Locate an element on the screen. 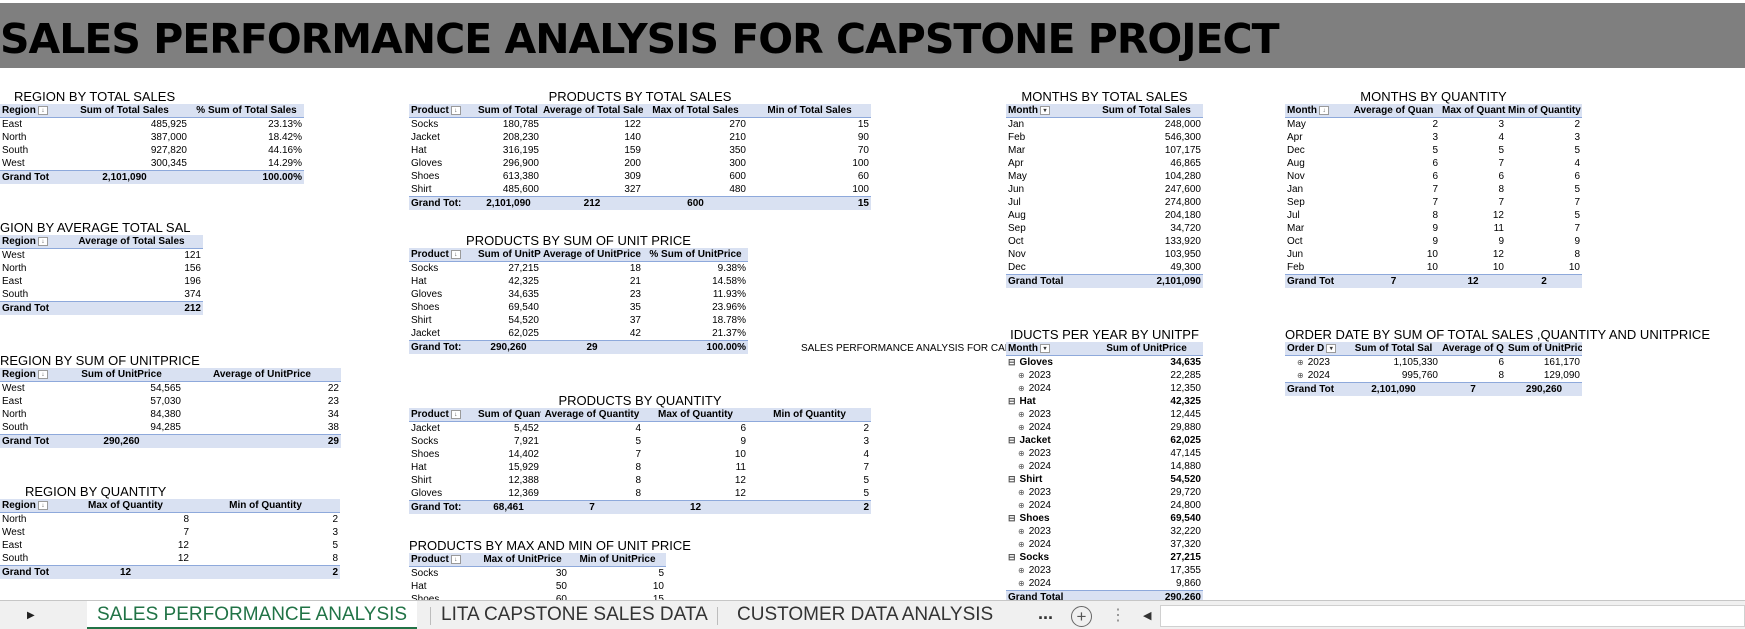 The height and width of the screenshot is (629, 1745). table-row: Apr 3 4 3 is located at coordinates (1433, 137).